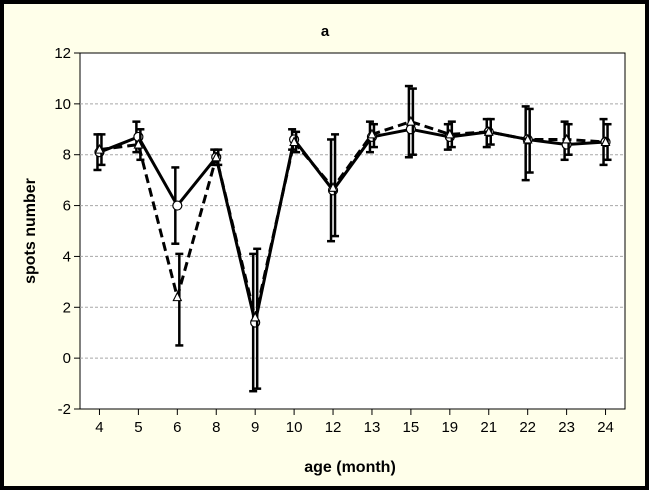 The image size is (649, 490). I want to click on x-axis-ticks: 4 5 6 8 9 10 12 13 15 19 21 22 23 24, so click(354, 422).